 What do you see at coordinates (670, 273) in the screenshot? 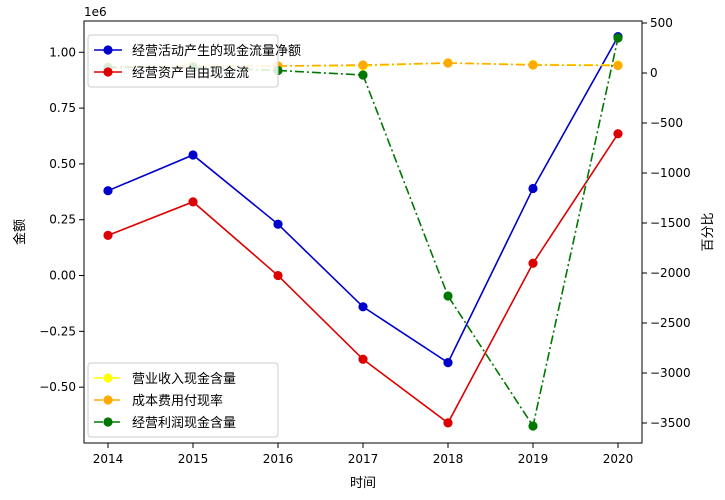
I see `y-right-tick-label: −2000` at bounding box center [670, 273].